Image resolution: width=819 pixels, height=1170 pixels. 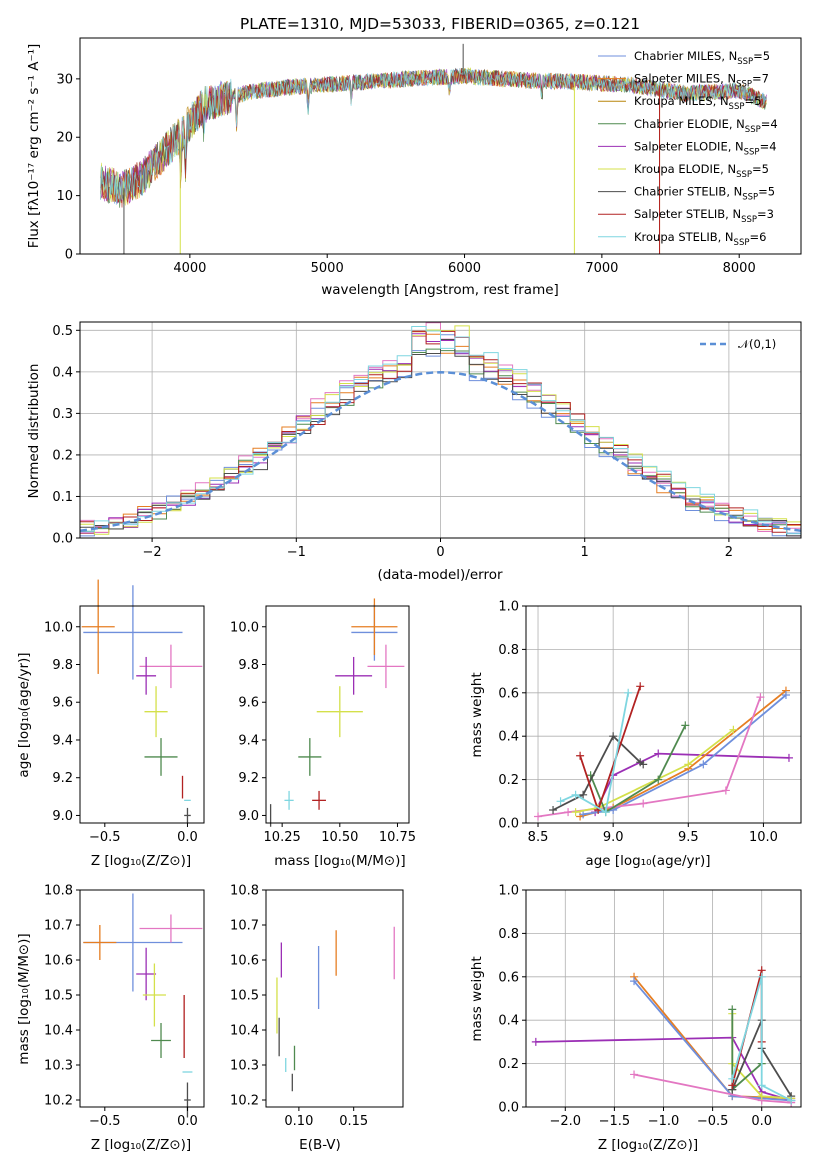 What do you see at coordinates (508, 934) in the screenshot?
I see `y-tick-label: 0.8` at bounding box center [508, 934].